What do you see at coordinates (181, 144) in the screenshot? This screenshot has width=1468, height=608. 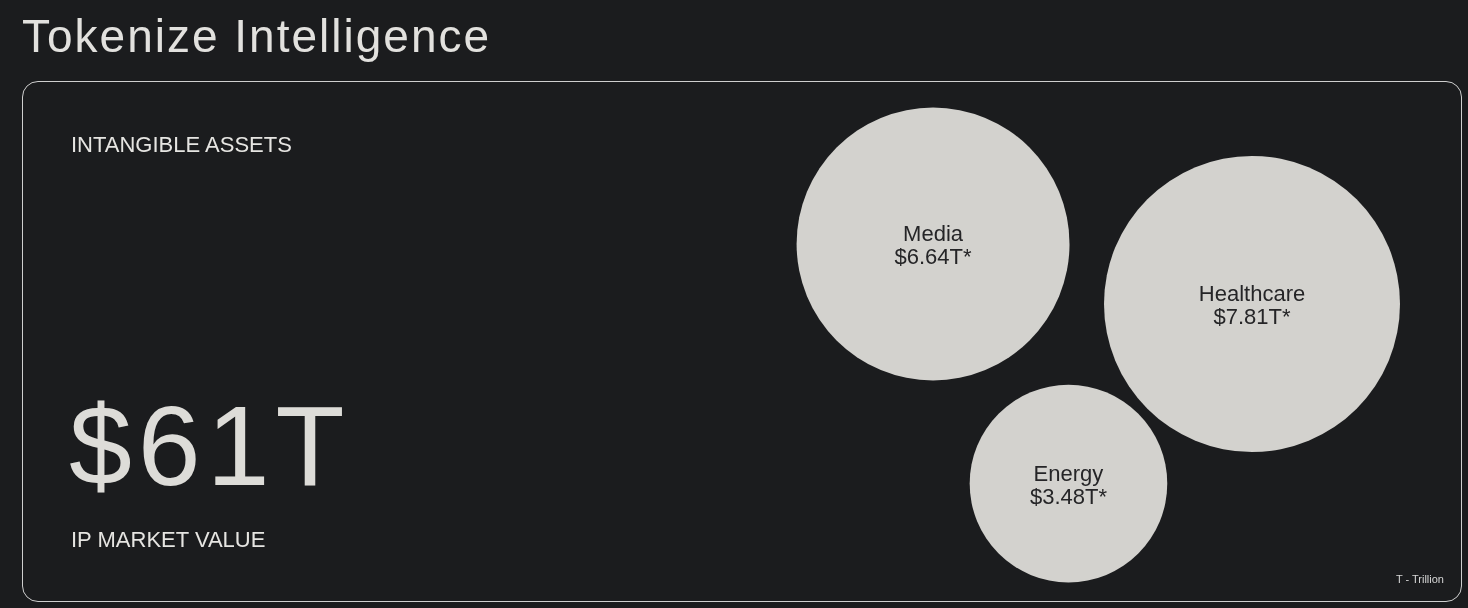 I see `text: INTANGIBLE ASSETS` at bounding box center [181, 144].